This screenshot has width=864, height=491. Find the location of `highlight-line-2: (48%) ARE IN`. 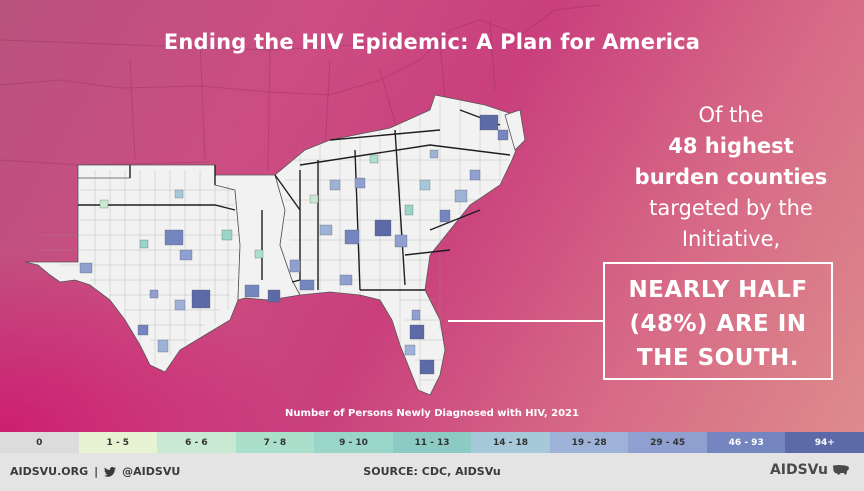

highlight-line-2: (48%) ARE IN is located at coordinates (718, 324).